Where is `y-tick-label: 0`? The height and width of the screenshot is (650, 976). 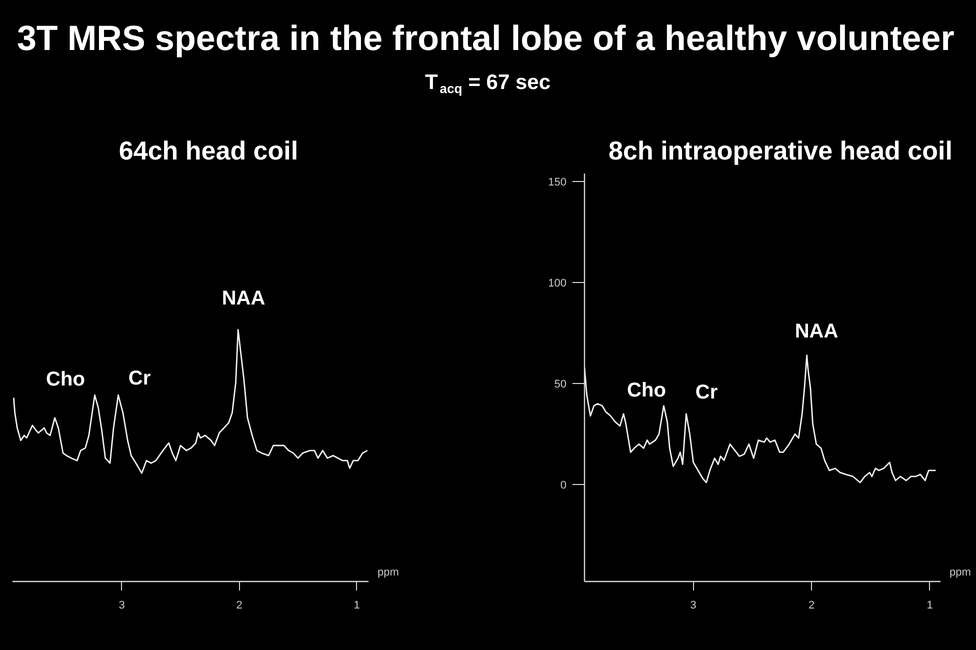 y-tick-label: 0 is located at coordinates (563, 486).